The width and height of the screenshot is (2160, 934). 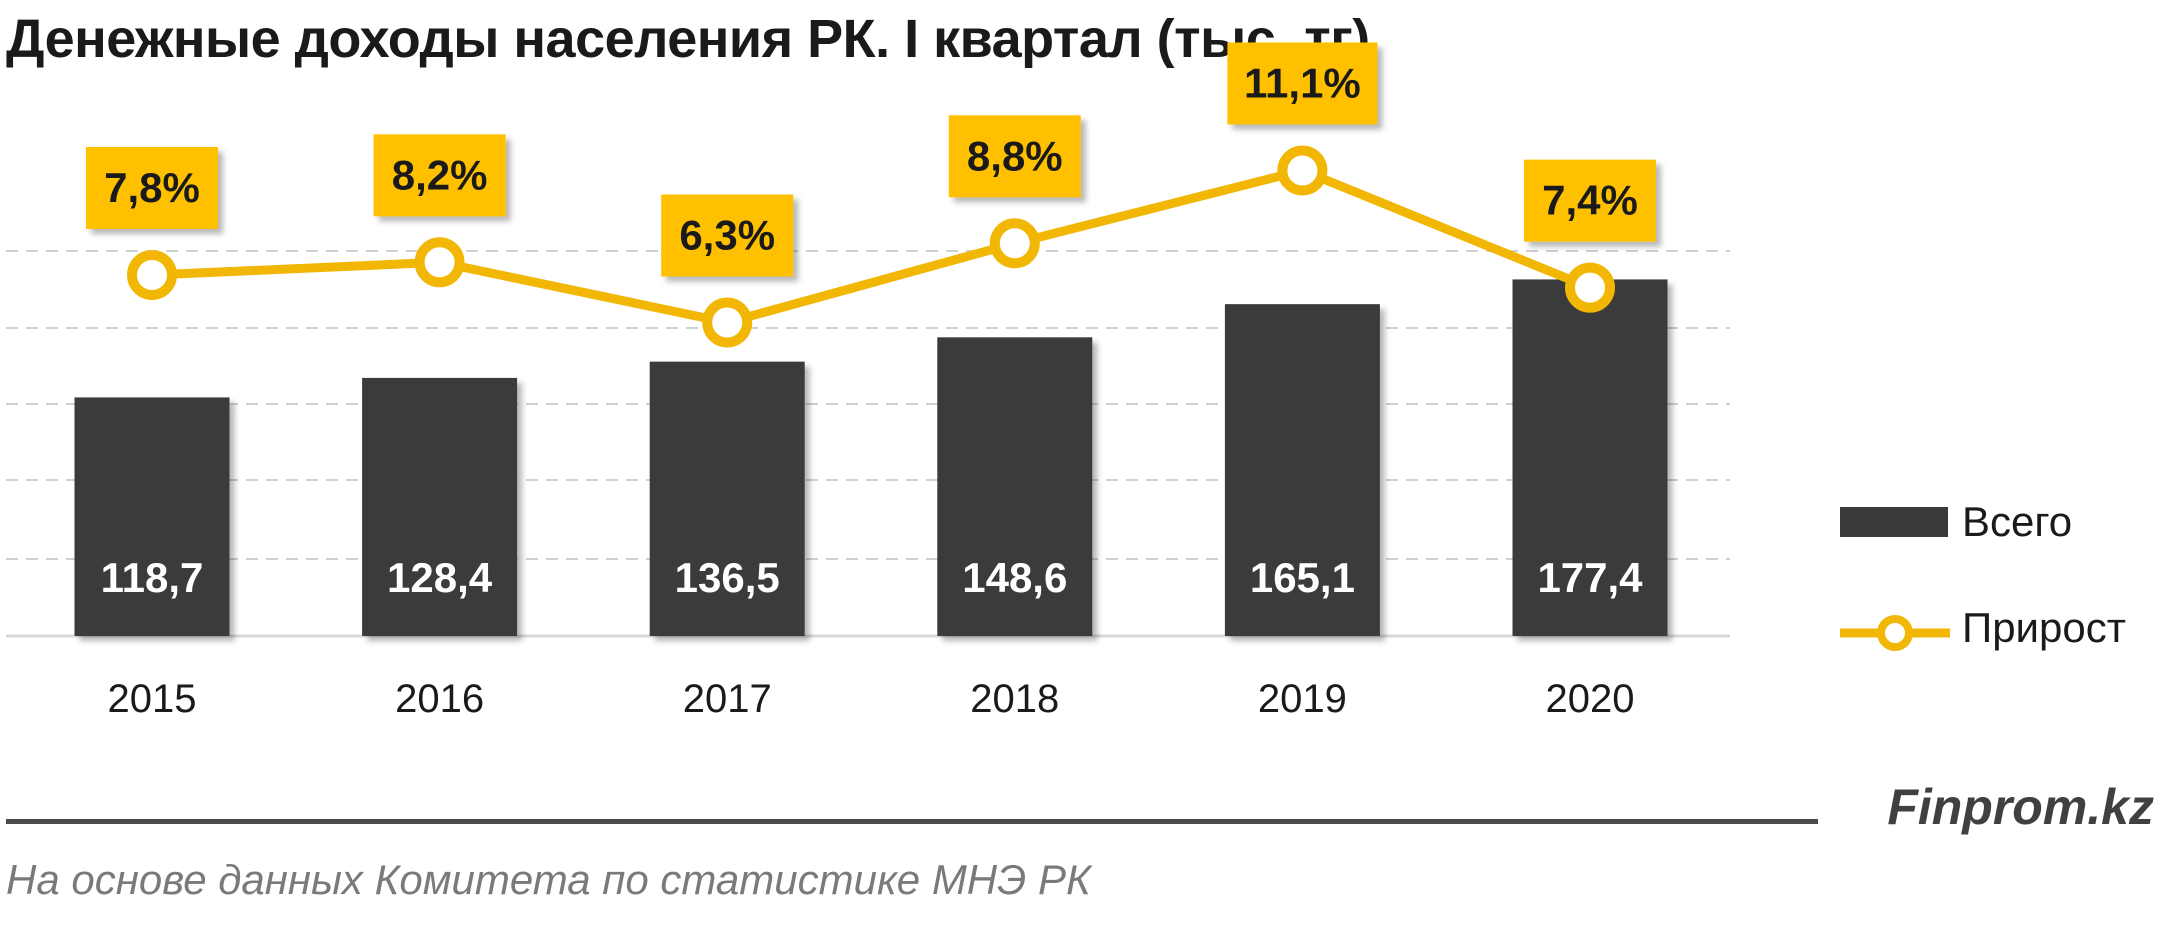 I want to click on growth-value-label: 7,8%, so click(x=152, y=187).